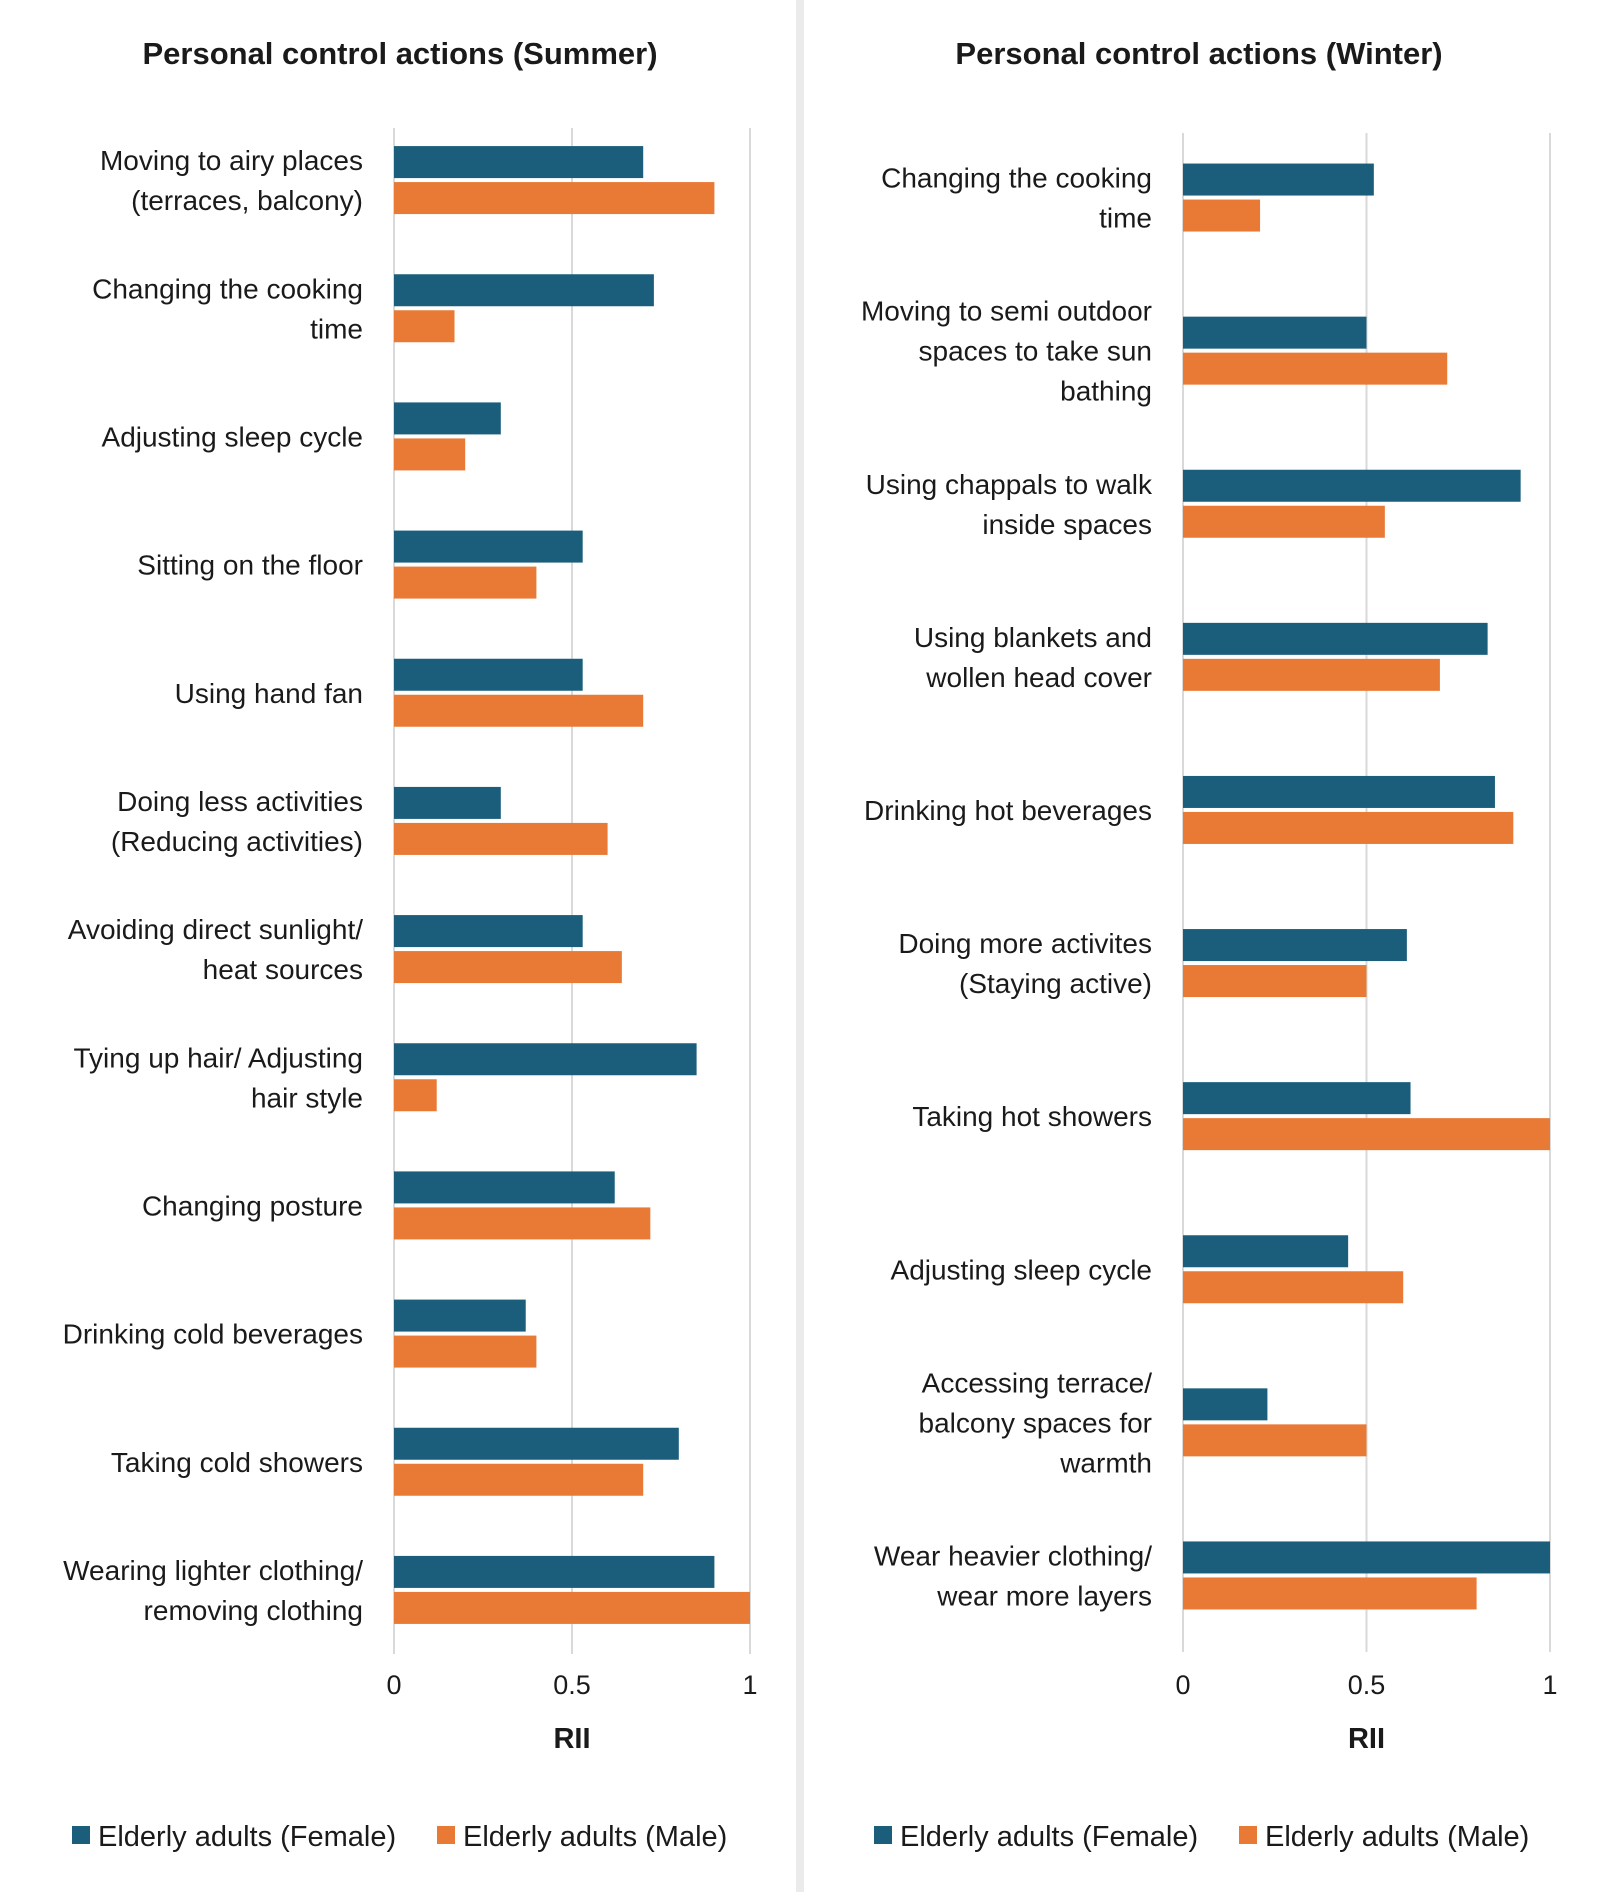  Describe the element at coordinates (231, 180) in the screenshot. I see `summer-category-label: Moving to airy places (terraces, balcony)` at that location.